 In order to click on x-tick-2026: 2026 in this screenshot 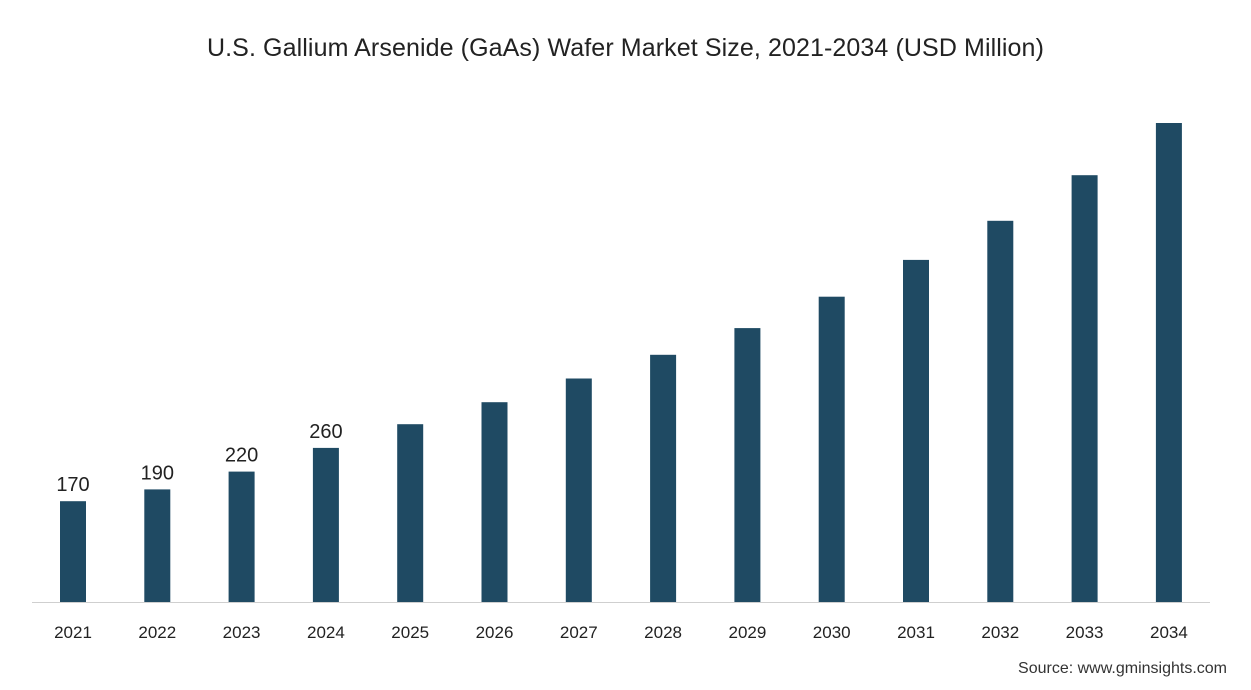, I will do `click(495, 632)`.